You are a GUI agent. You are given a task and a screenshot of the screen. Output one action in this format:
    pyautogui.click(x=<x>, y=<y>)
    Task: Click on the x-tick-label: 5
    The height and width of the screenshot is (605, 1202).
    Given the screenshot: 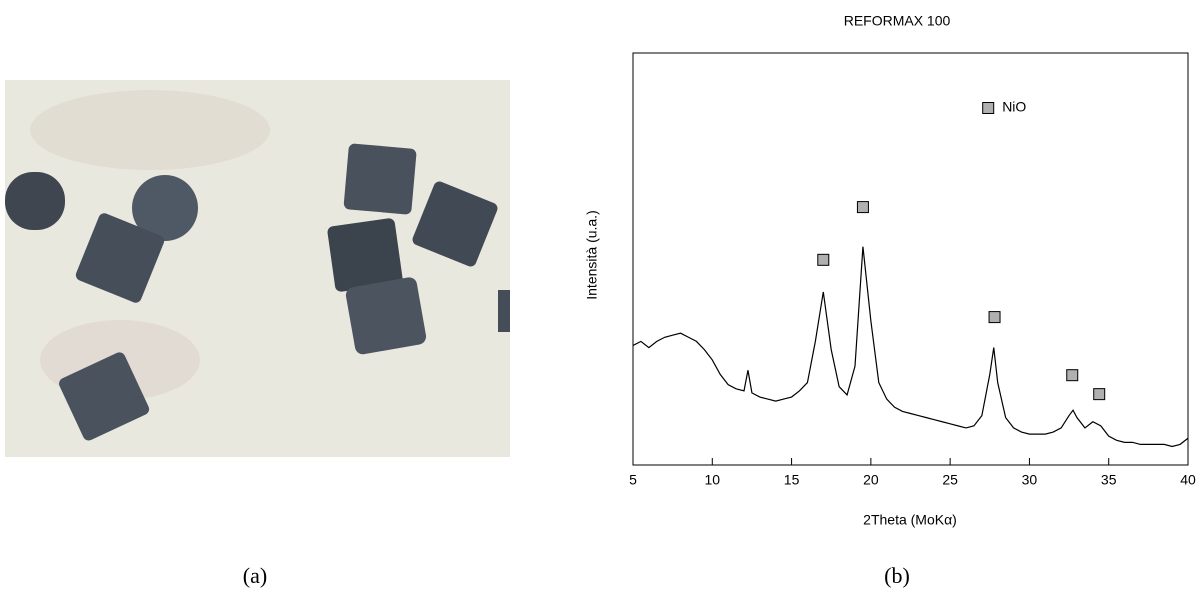 What is the action you would take?
    pyautogui.click(x=633, y=480)
    